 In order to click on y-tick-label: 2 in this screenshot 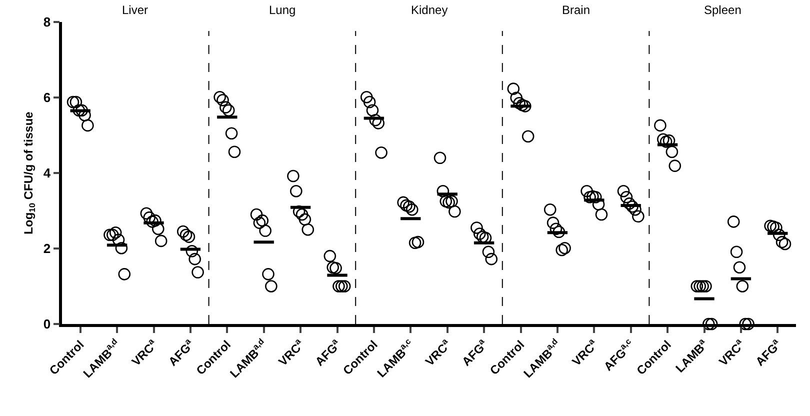, I will do `click(47, 248)`.